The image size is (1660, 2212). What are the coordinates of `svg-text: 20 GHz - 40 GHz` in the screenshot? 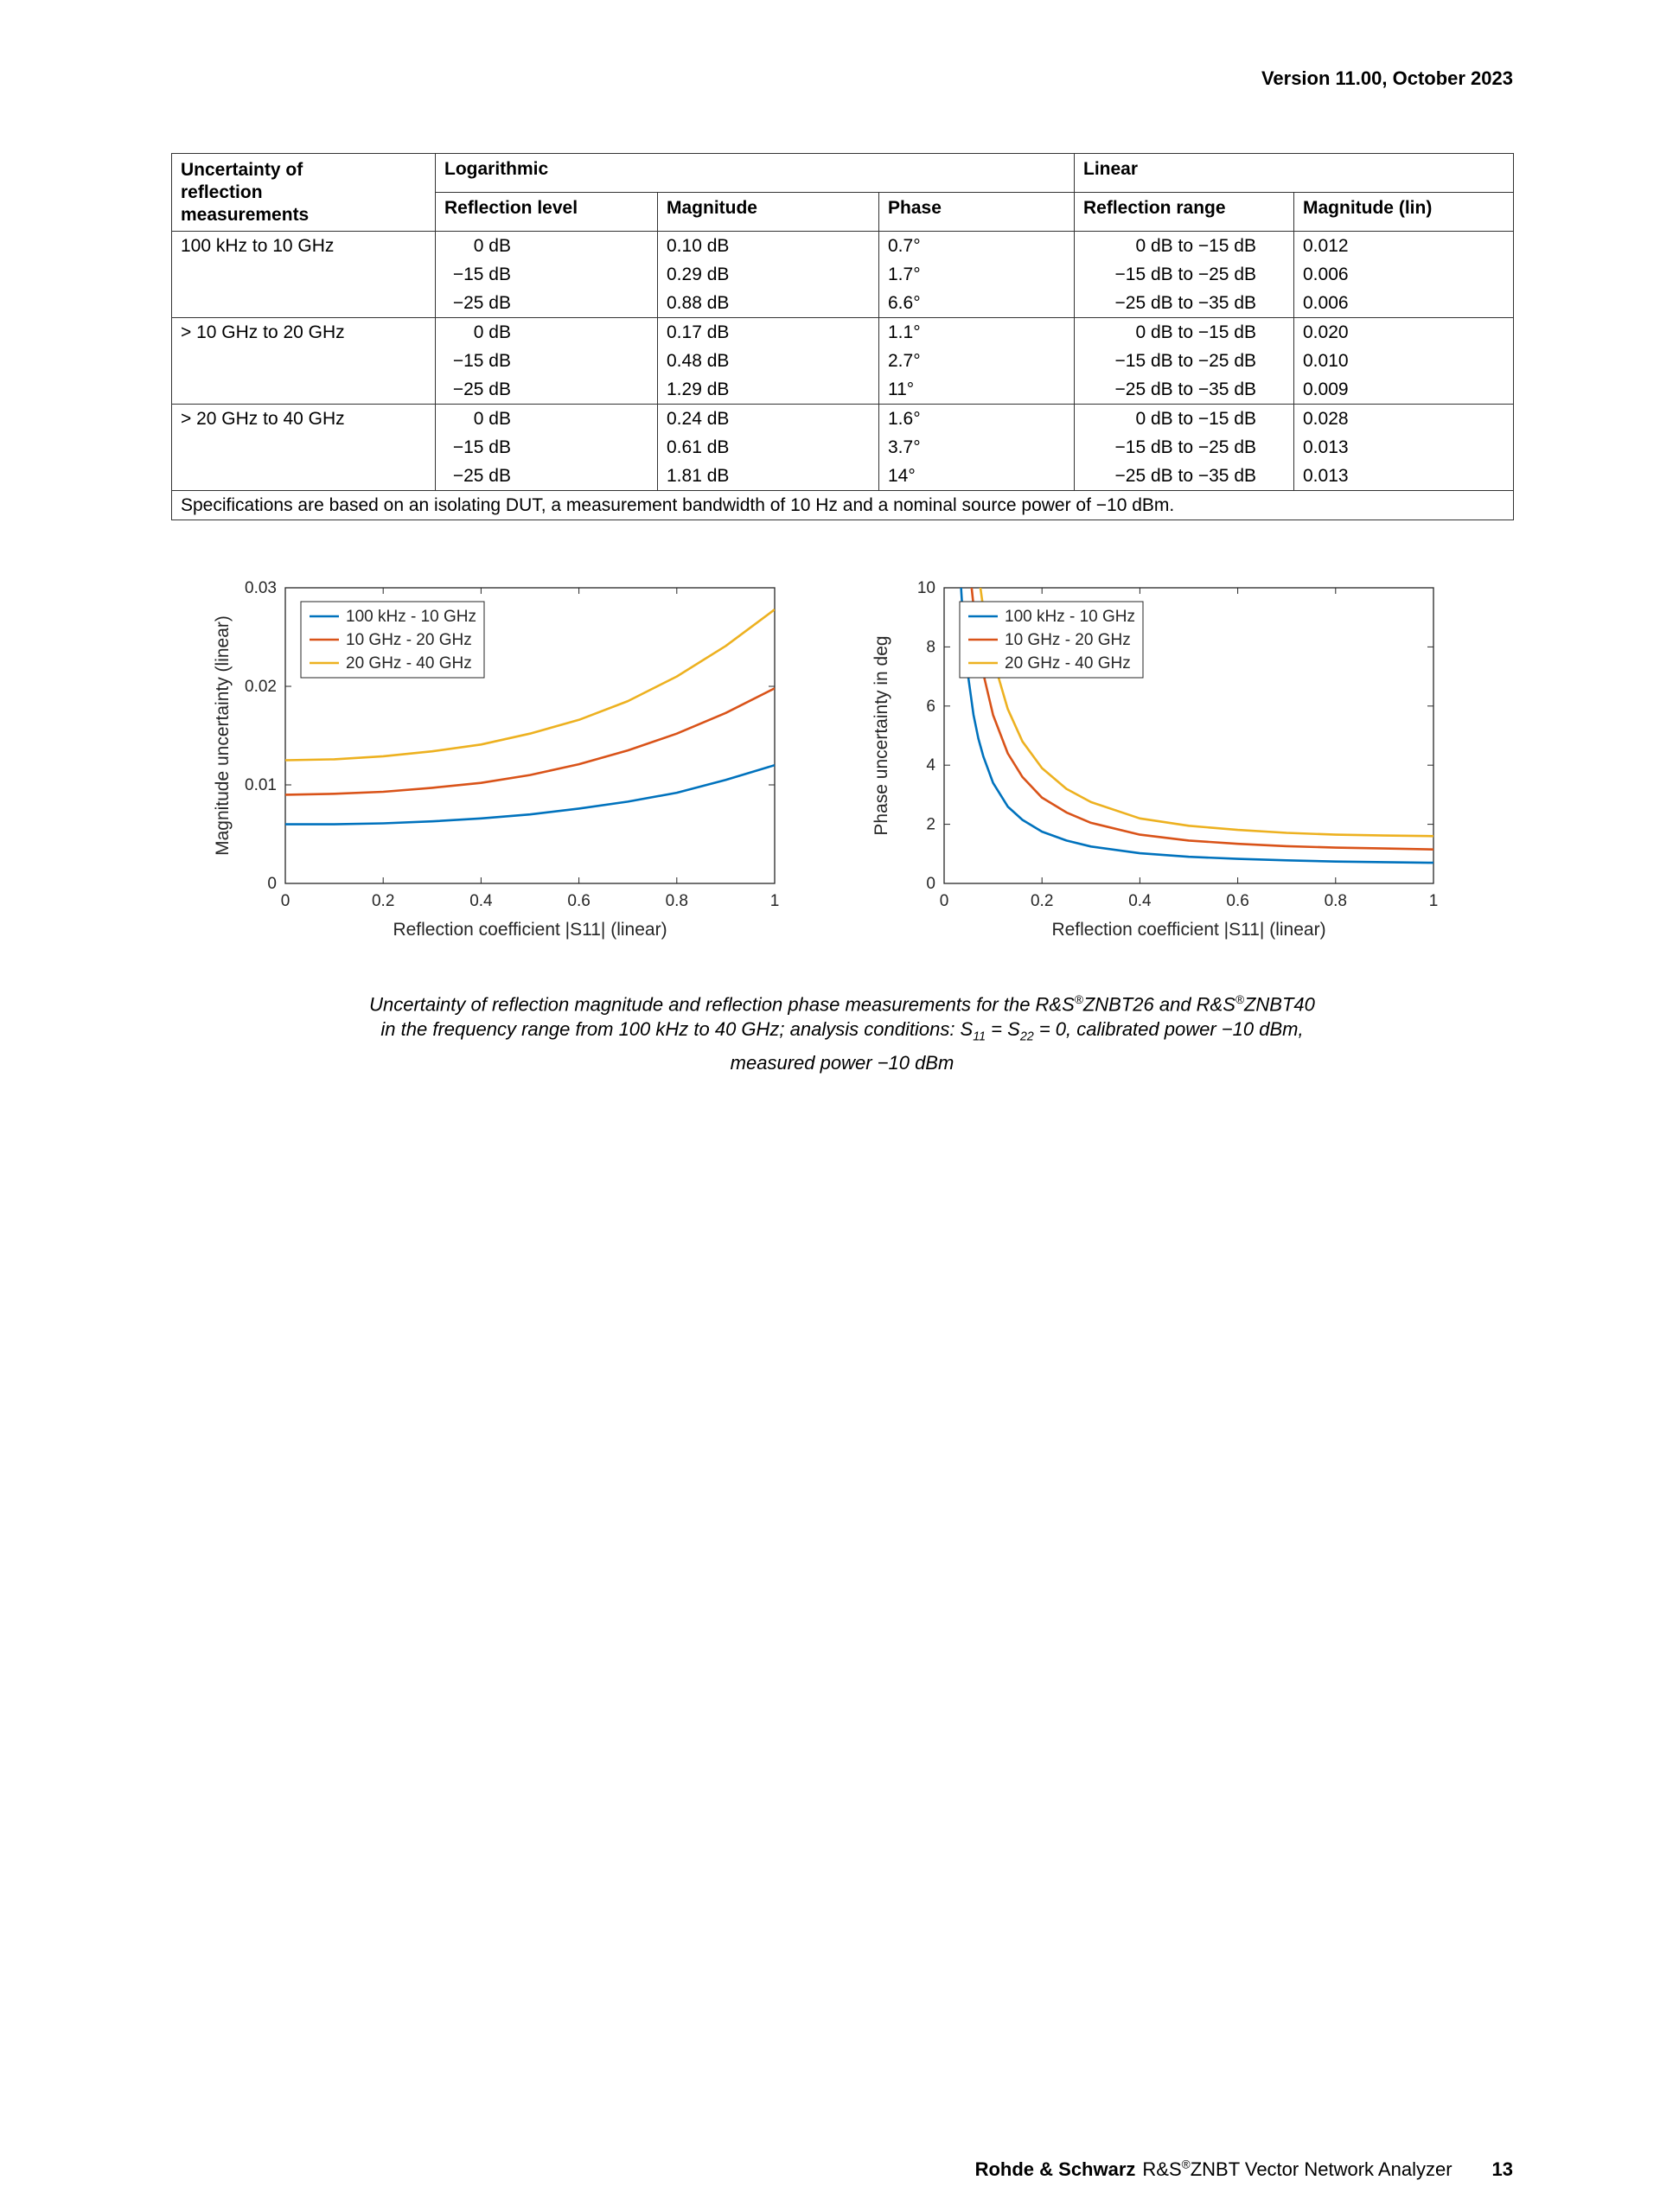 It's located at (409, 663).